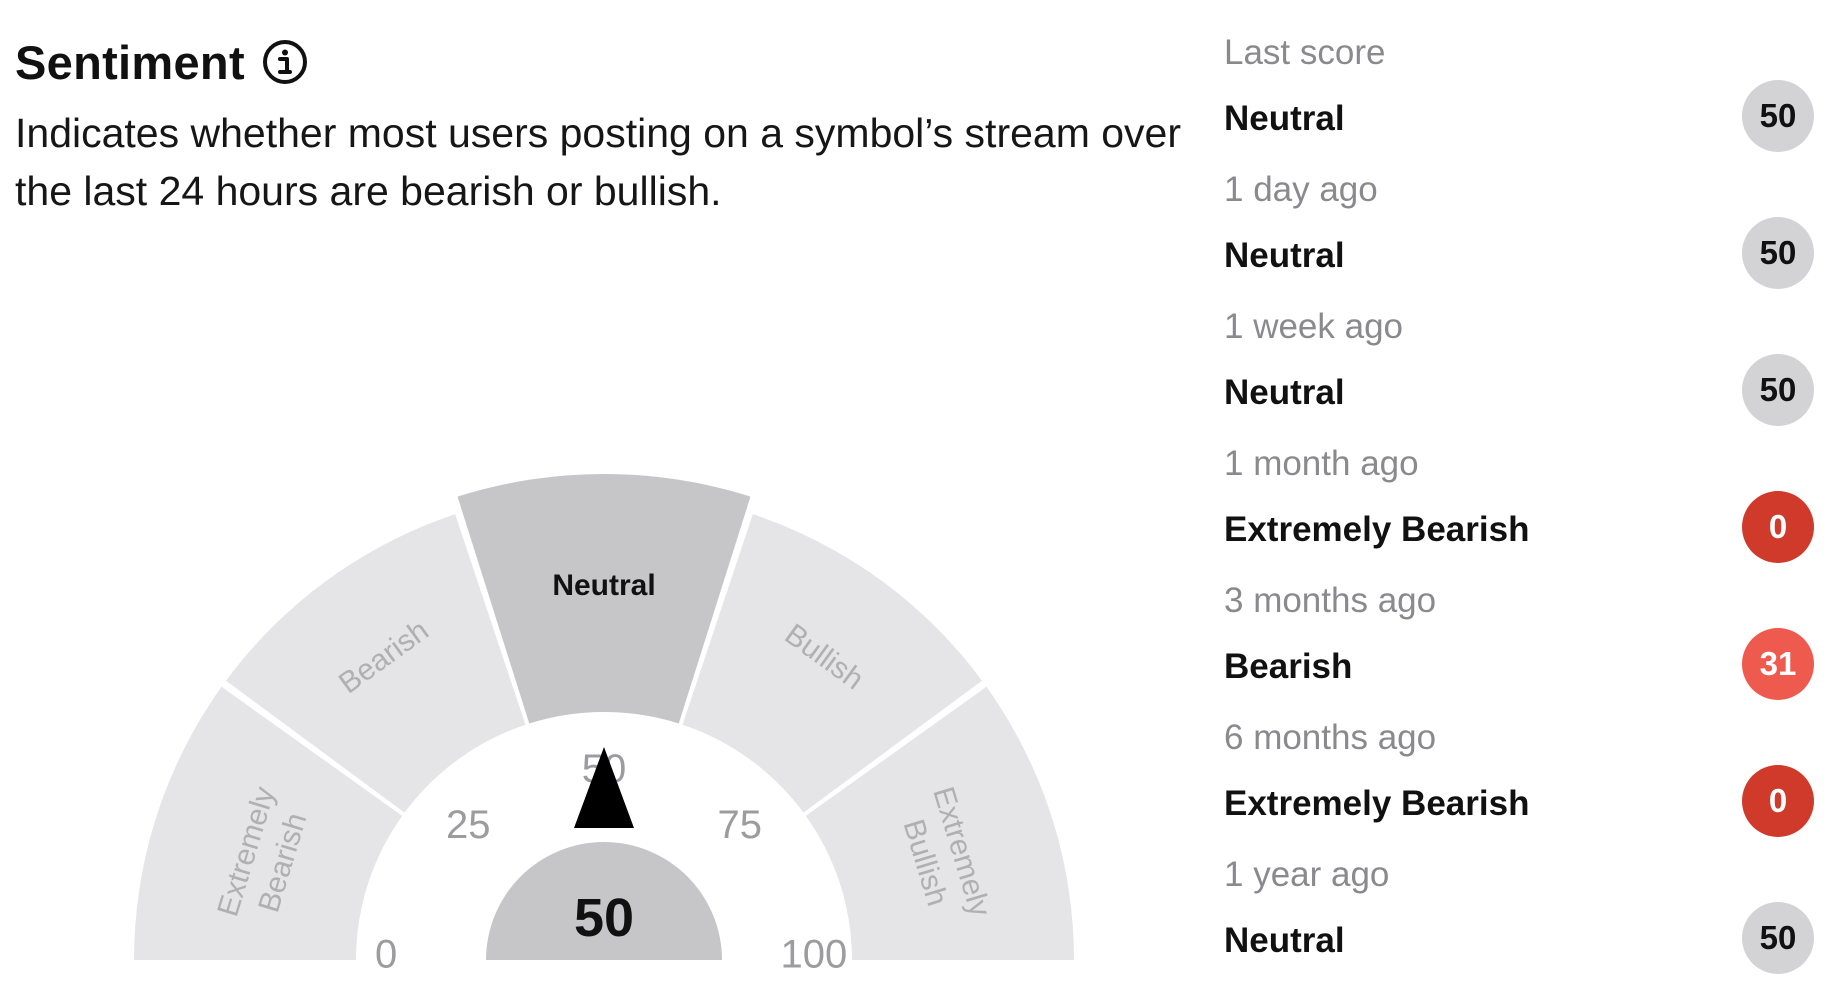 This screenshot has width=1832, height=988. I want to click on history-period-label: Last score, so click(1305, 52).